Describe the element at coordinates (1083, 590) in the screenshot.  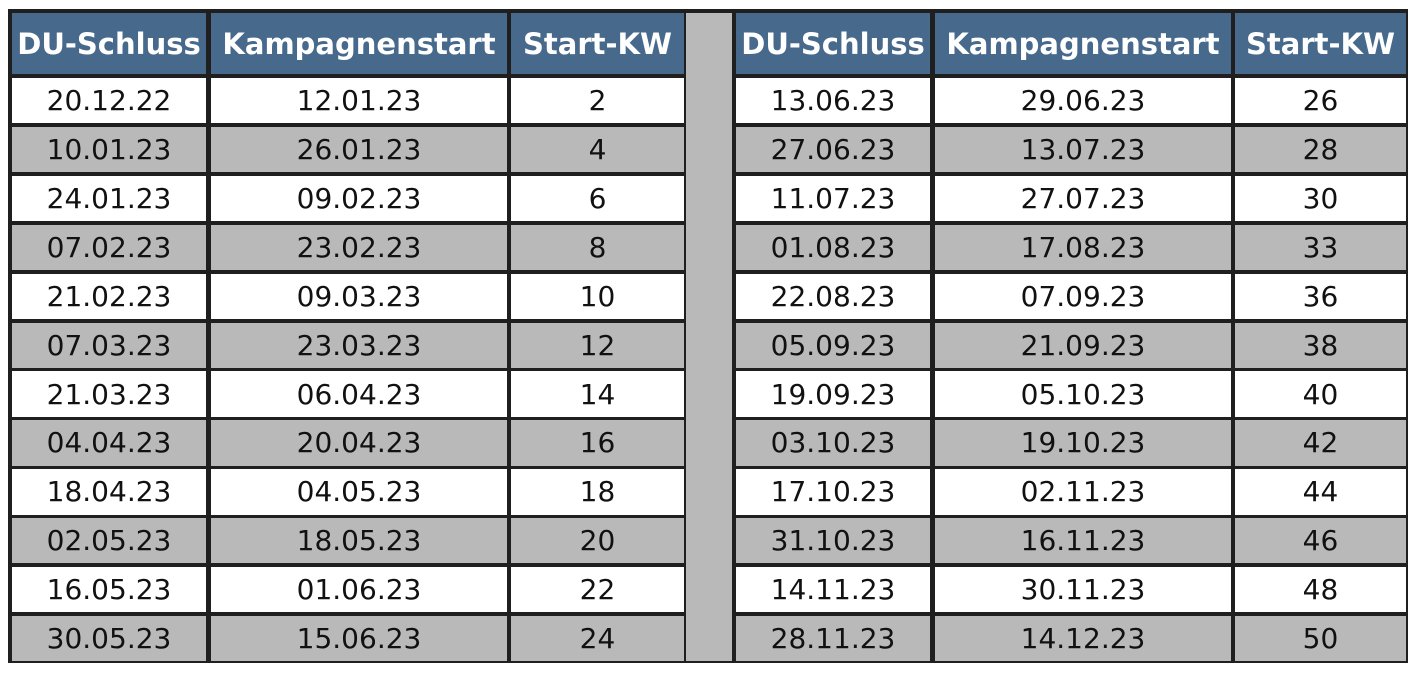
I see `table-cell-kampagnenstart: 30.11.23` at that location.